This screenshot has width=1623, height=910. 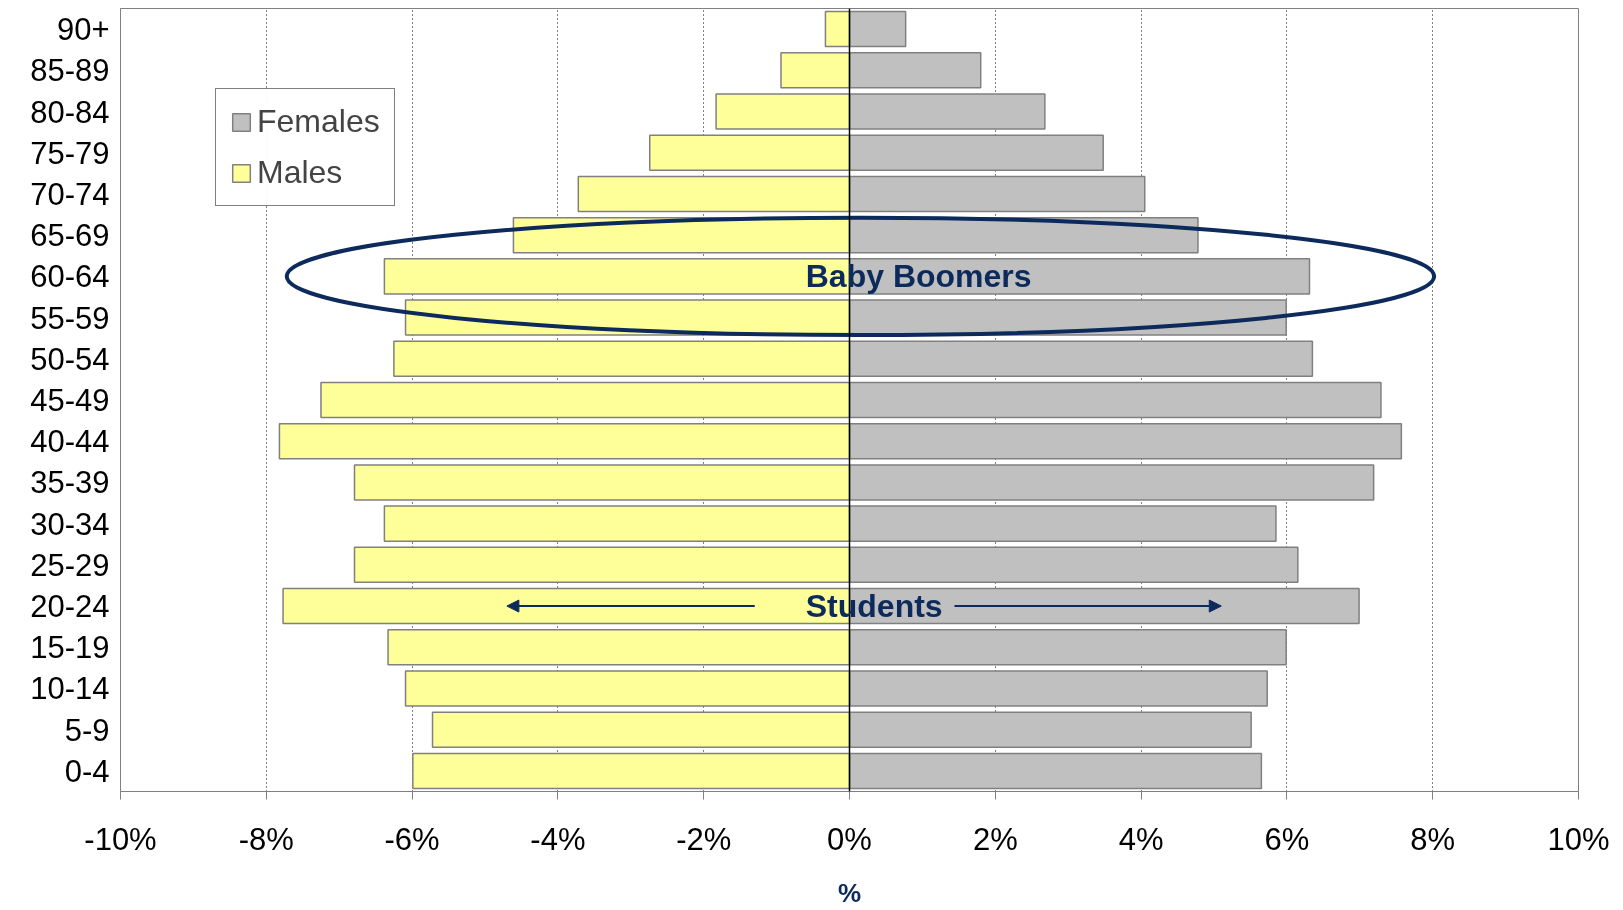 What do you see at coordinates (70, 442) in the screenshot?
I see `y-tick-label: 40-44` at bounding box center [70, 442].